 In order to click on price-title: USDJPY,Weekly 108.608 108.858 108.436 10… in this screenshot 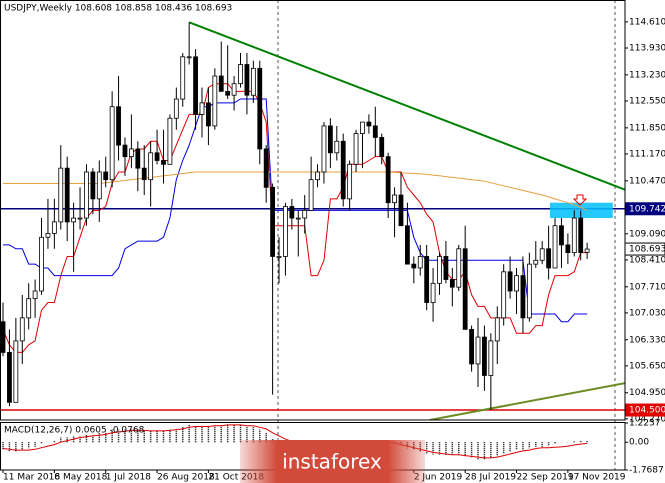, I will do `click(118, 9)`.